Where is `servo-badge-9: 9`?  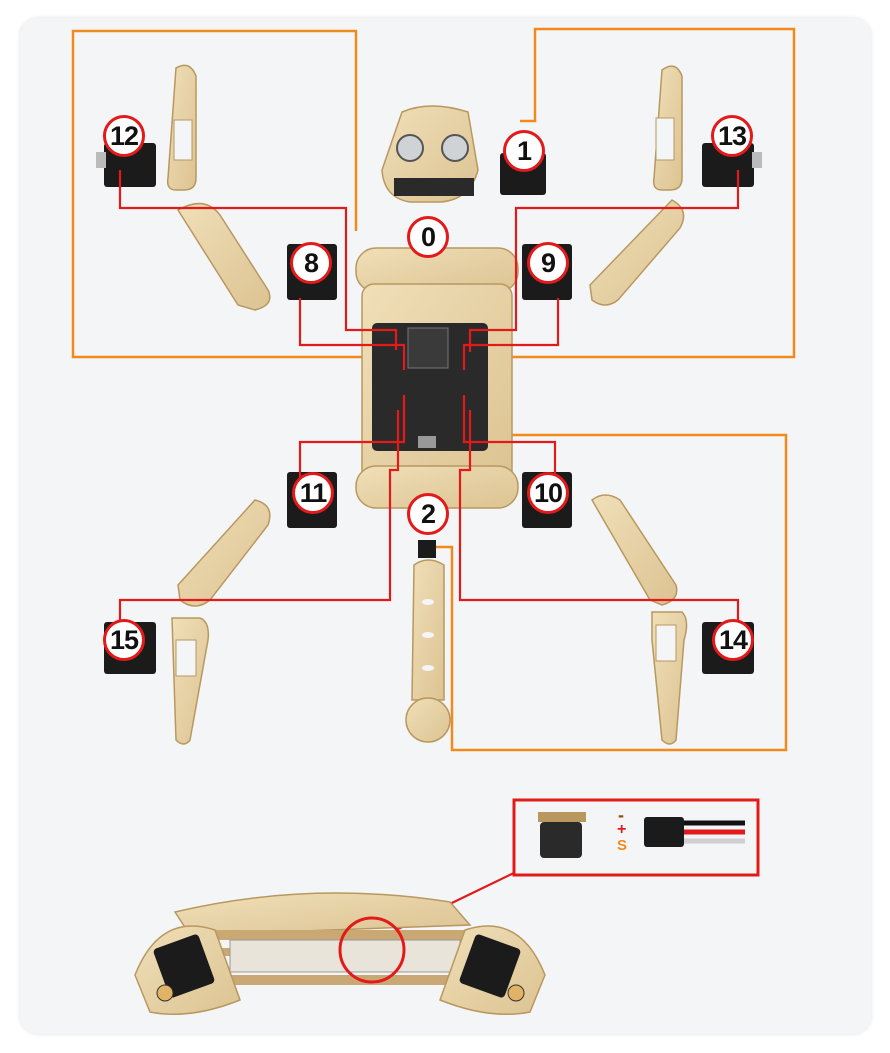
servo-badge-9: 9 is located at coordinates (548, 263).